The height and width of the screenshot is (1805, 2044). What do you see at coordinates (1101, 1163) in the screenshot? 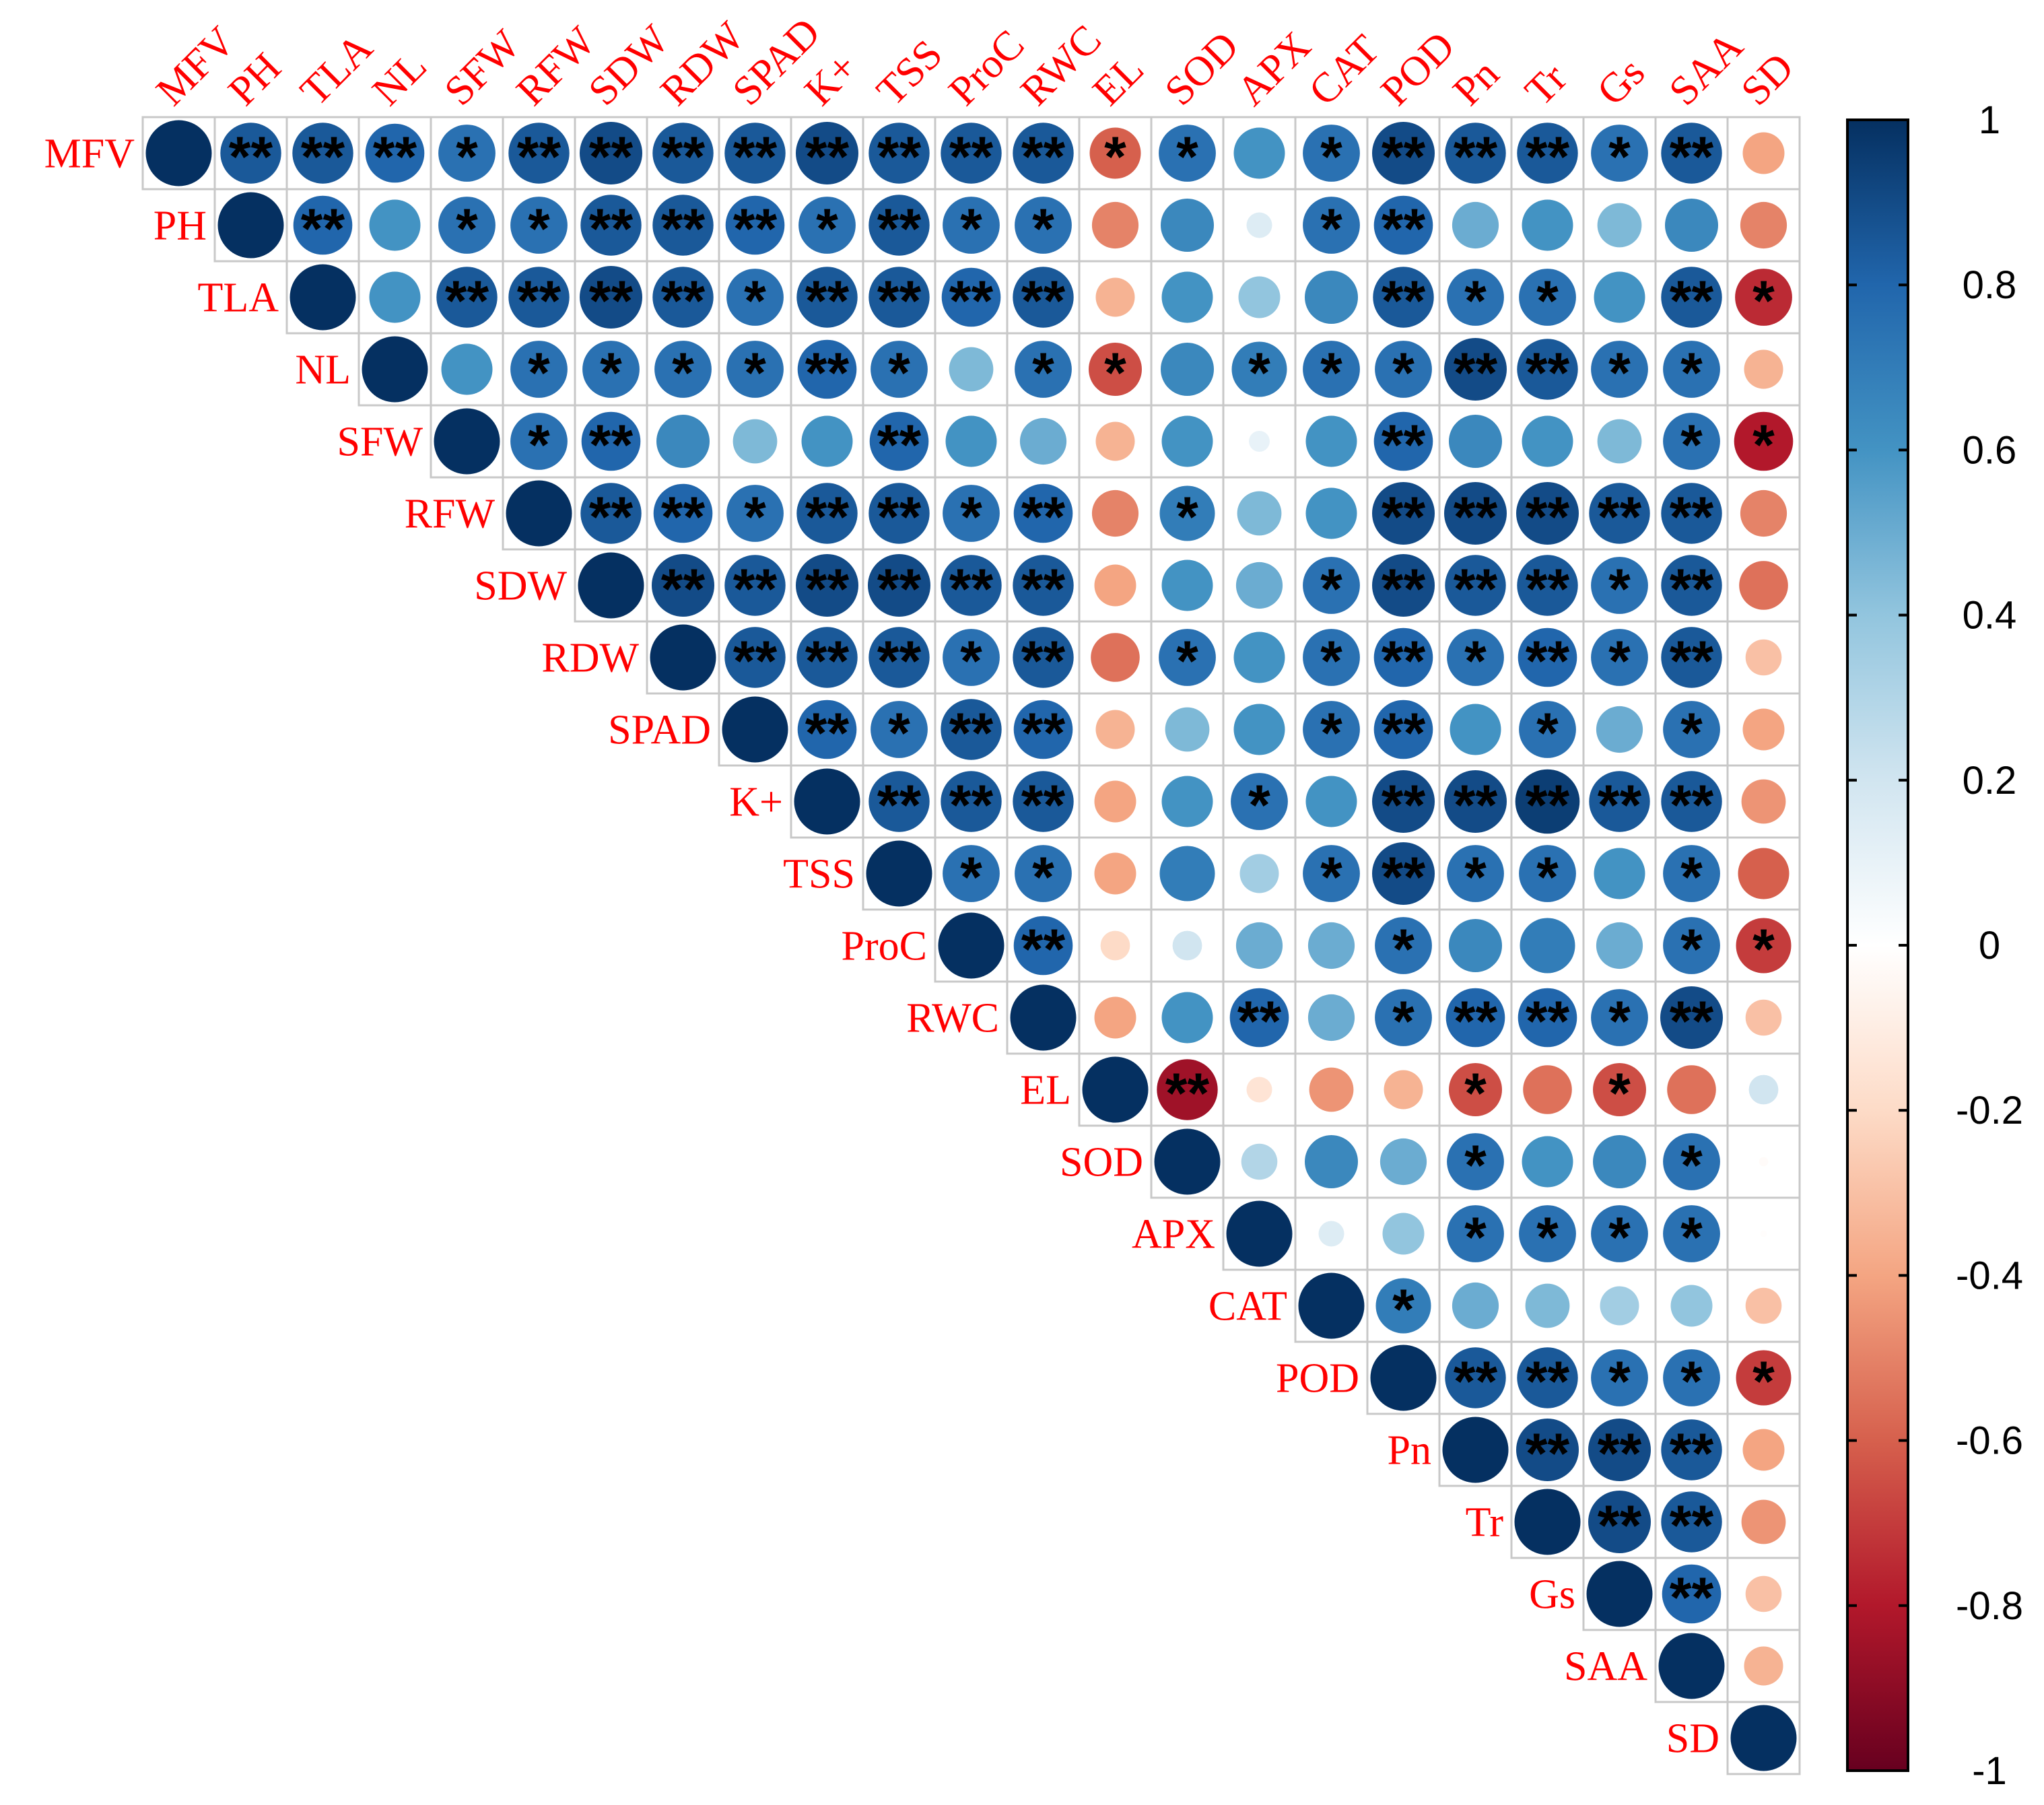
I see `row-label-SOD: SOD` at bounding box center [1101, 1163].